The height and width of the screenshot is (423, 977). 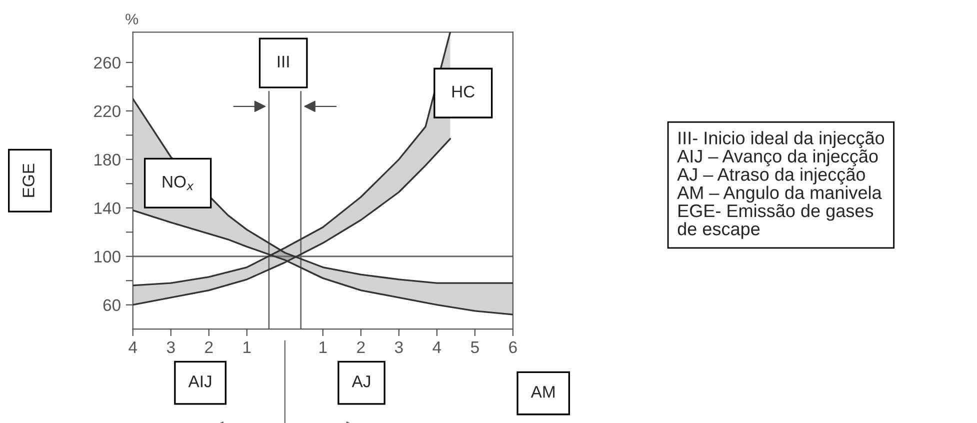 I want to click on y-tick-label: 220, so click(x=107, y=111).